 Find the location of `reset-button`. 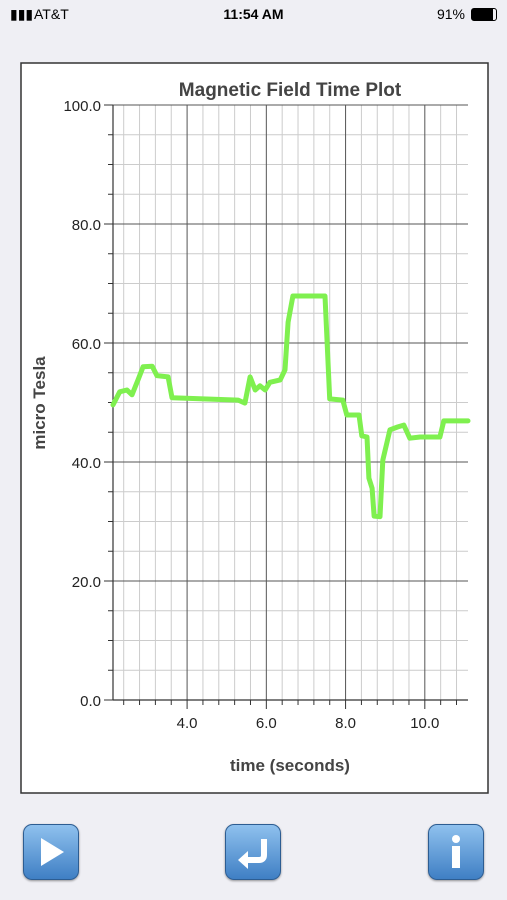

reset-button is located at coordinates (253, 852).